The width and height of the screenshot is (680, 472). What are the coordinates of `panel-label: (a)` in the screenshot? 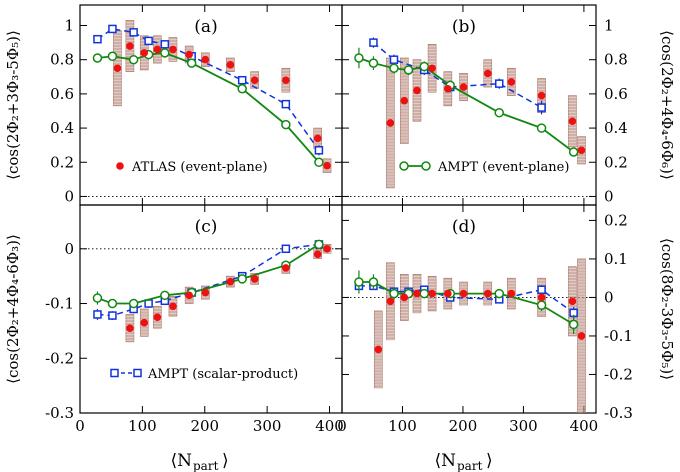 It's located at (205, 27).